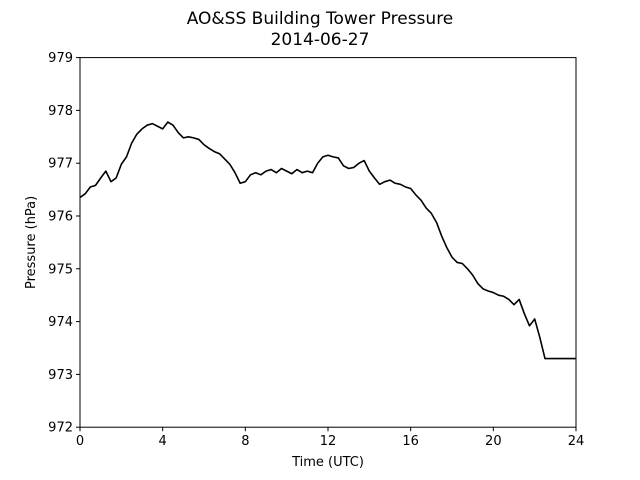 The height and width of the screenshot is (480, 640). Describe the element at coordinates (60, 375) in the screenshot. I see `y-tick-label: 973` at that location.